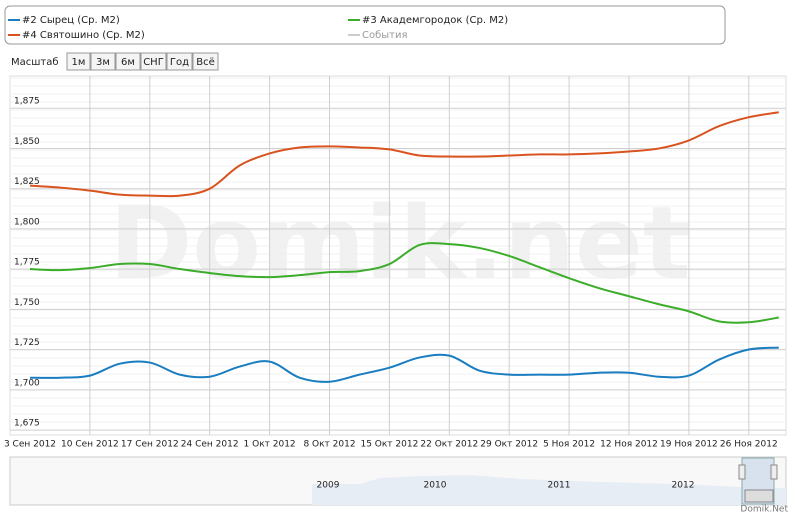 The image size is (800, 516). Describe the element at coordinates (210, 445) in the screenshot. I see `x-tick-label: 24 Сен 2012` at that location.